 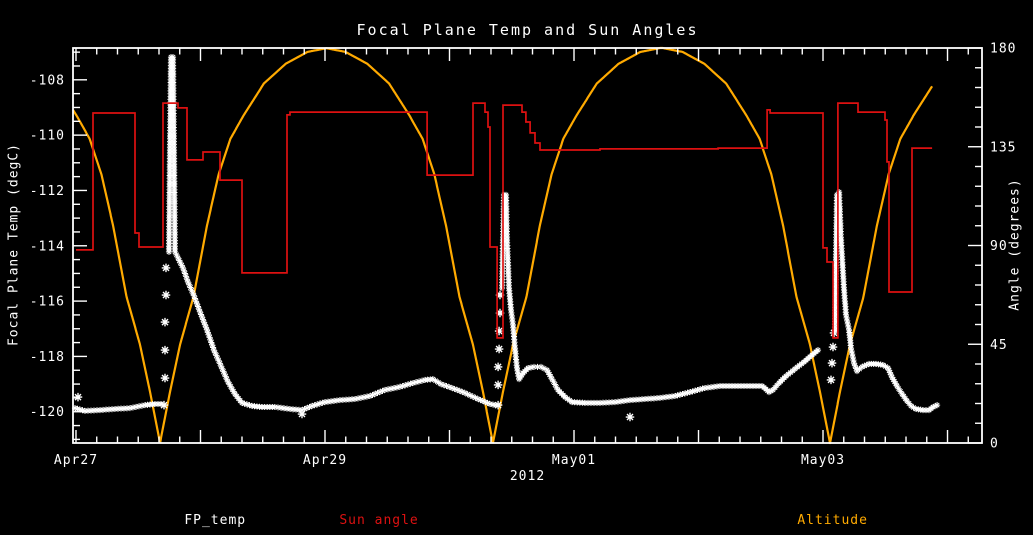 I want to click on legend-item-altitude: Altitude, so click(x=815, y=516).